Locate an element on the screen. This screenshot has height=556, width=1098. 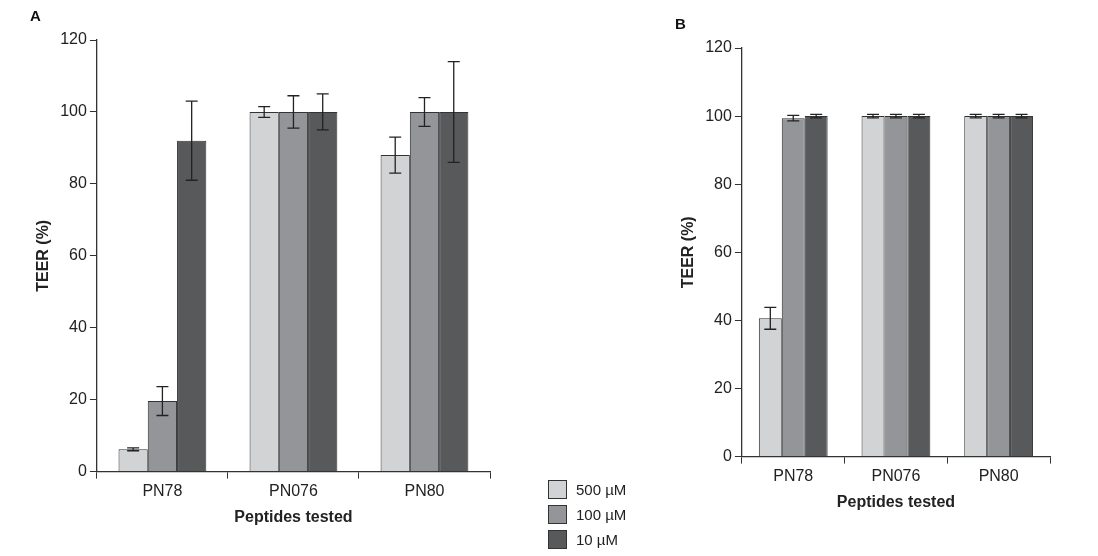
legend-label: 100 µM is located at coordinates (601, 514).